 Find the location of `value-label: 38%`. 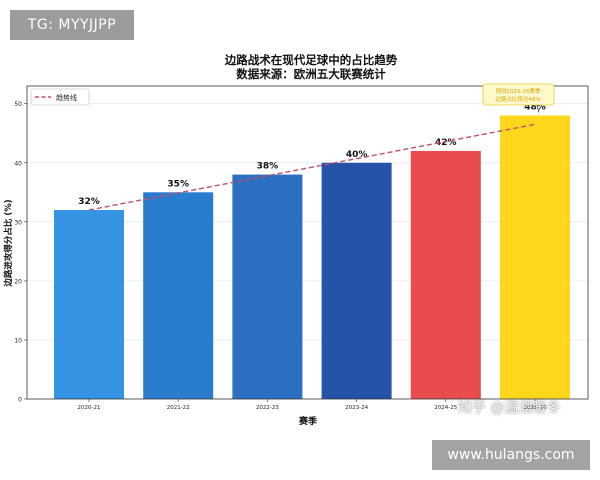

value-label: 38% is located at coordinates (268, 167).